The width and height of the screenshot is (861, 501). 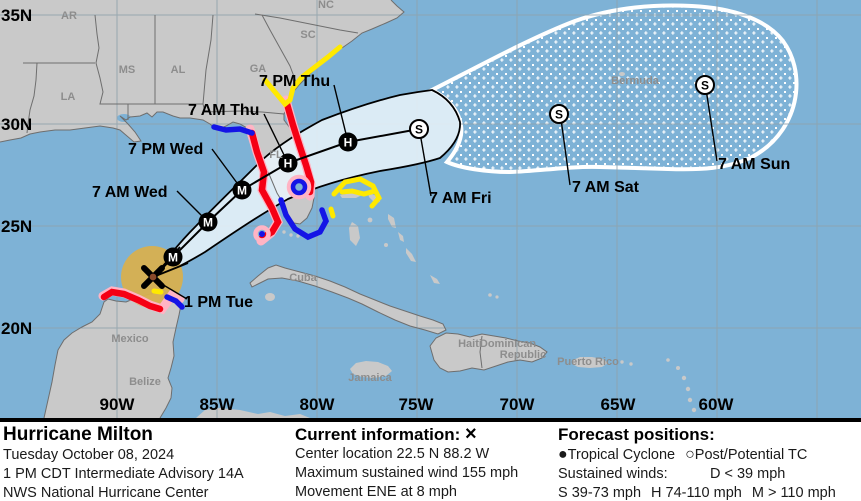 I want to click on label-7am-sat: 7 AM Sat, so click(x=606, y=187).